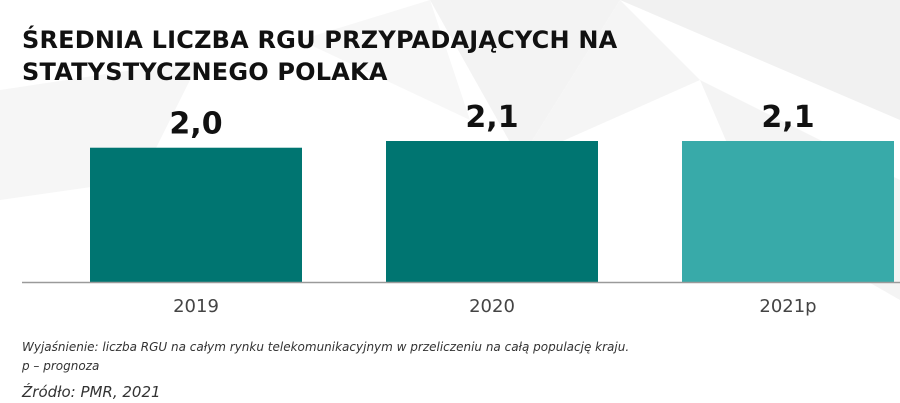 The width and height of the screenshot is (900, 403). Describe the element at coordinates (491, 117) in the screenshot. I see `value-label-2020: 2,1` at that location.